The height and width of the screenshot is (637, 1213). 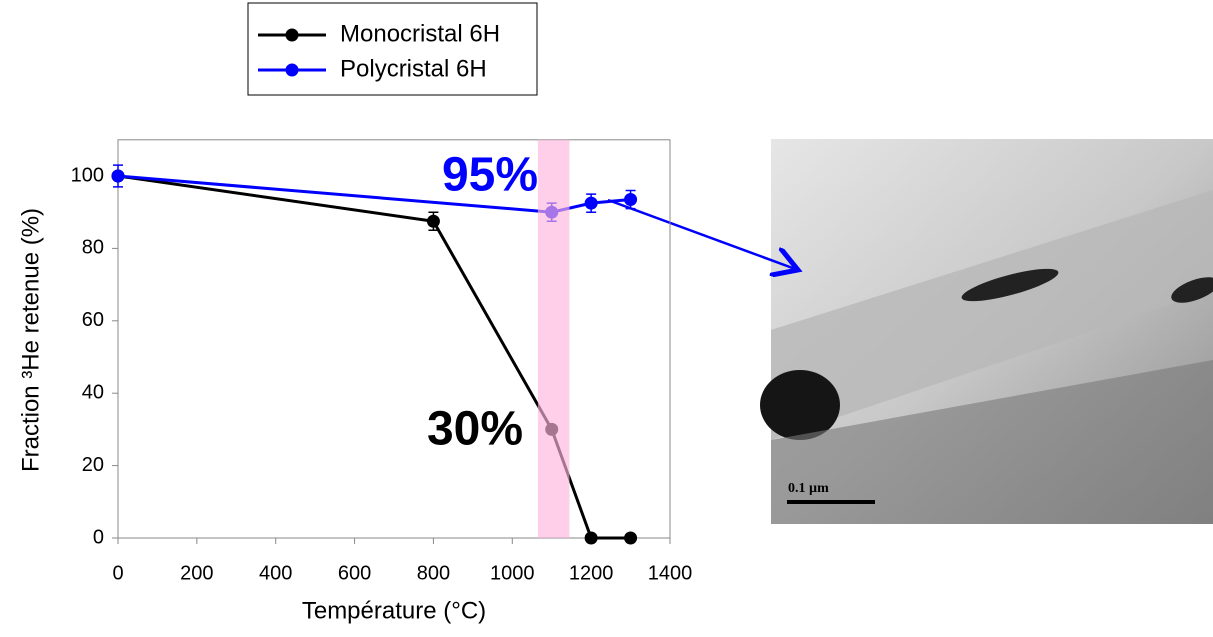 What do you see at coordinates (490, 175) in the screenshot?
I see `annotation: 95%` at bounding box center [490, 175].